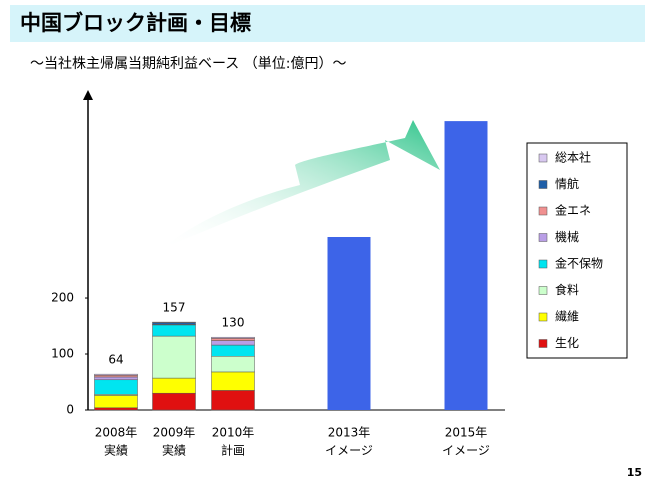 The width and height of the screenshot is (655, 493). What do you see at coordinates (174, 308) in the screenshot?
I see `total-label: 157` at bounding box center [174, 308].